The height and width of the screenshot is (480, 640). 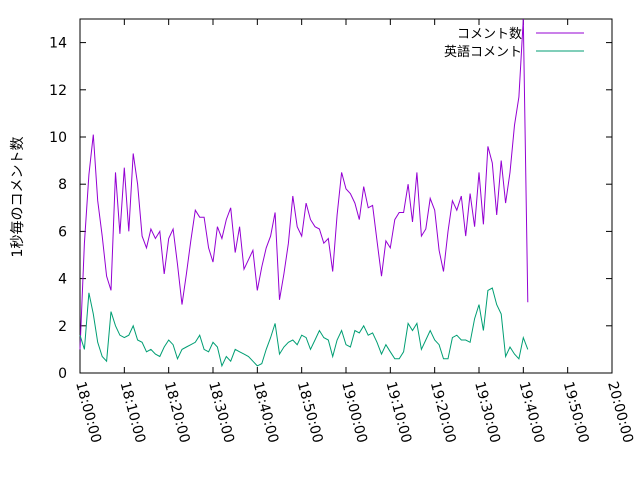 I want to click on x-tick-label: 18:30:00, so click(x=221, y=412).